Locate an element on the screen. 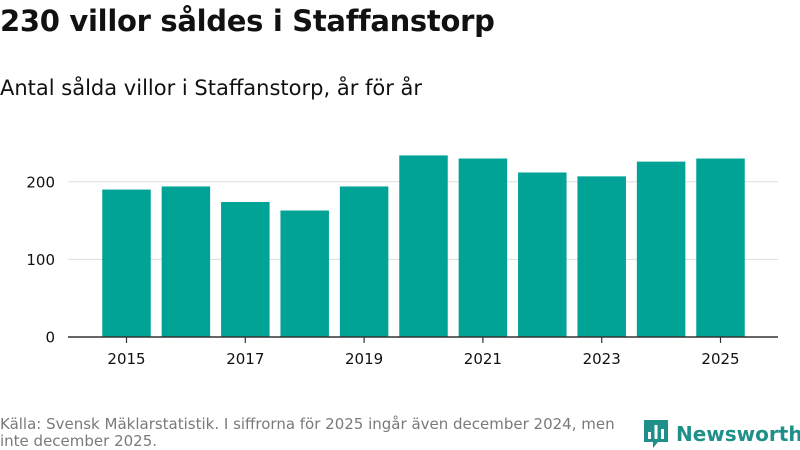  x-tick-label: 2023 is located at coordinates (602, 359).